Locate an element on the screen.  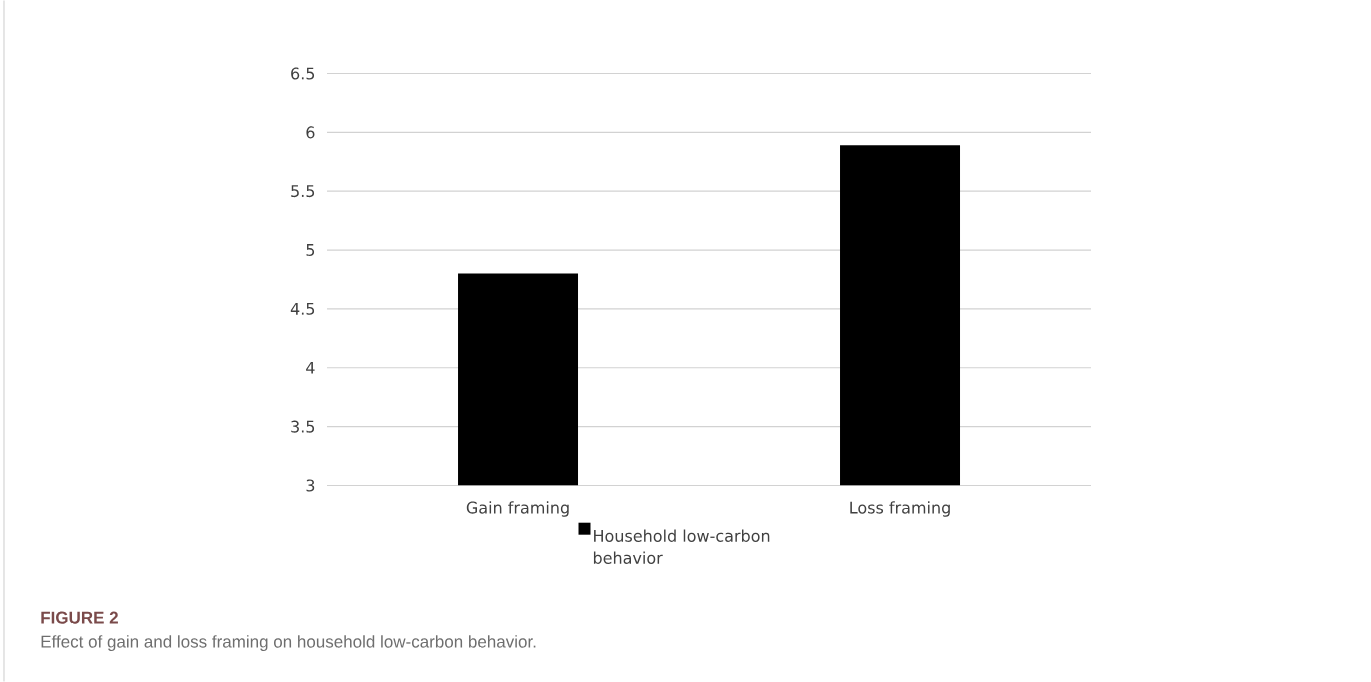
y-tick-label: 5.5 is located at coordinates (303, 191).